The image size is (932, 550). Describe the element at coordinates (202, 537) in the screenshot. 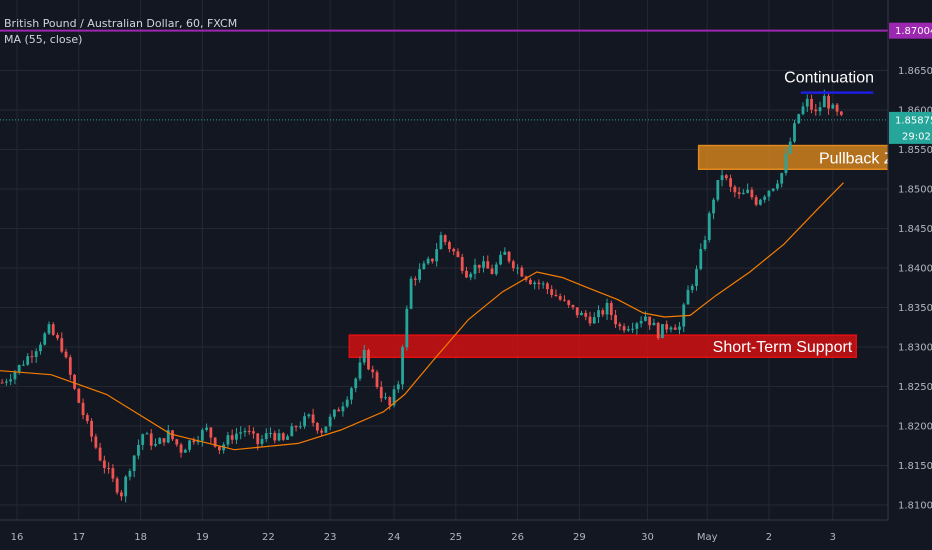

I see `x-tick-label: 19` at that location.